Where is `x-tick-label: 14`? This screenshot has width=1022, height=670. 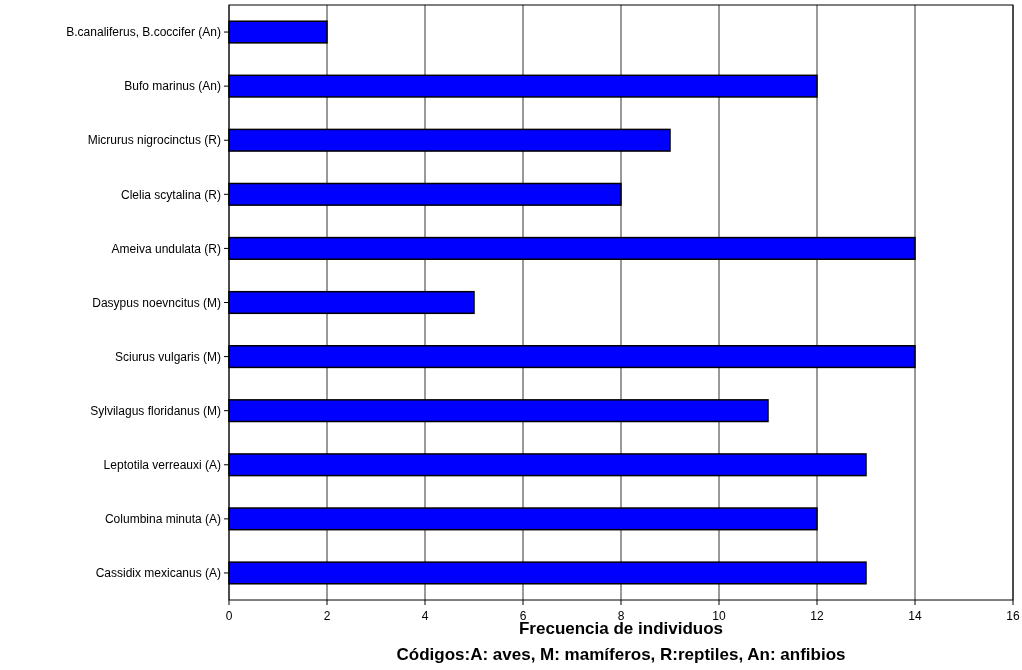
x-tick-label: 14 is located at coordinates (915, 616).